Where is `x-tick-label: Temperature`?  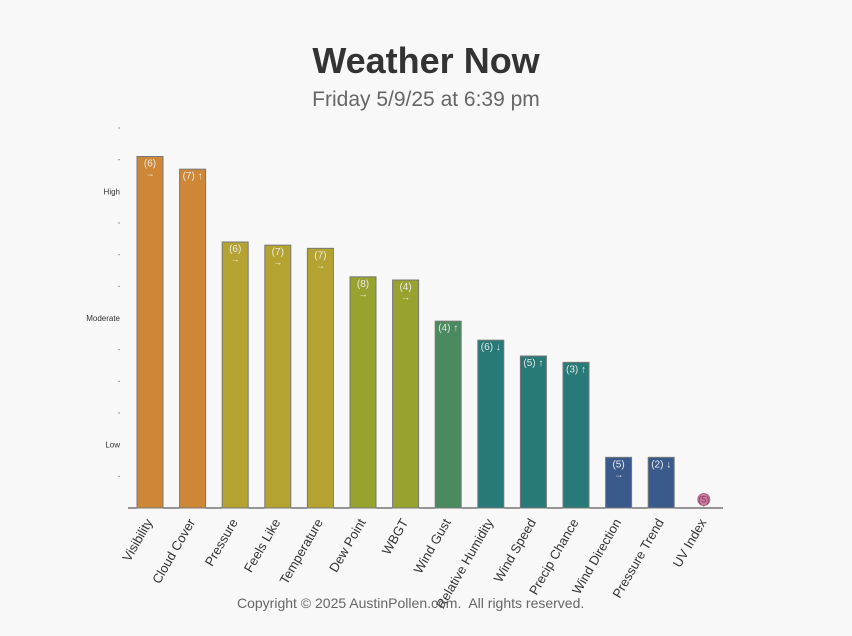
x-tick-label: Temperature is located at coordinates (301, 551).